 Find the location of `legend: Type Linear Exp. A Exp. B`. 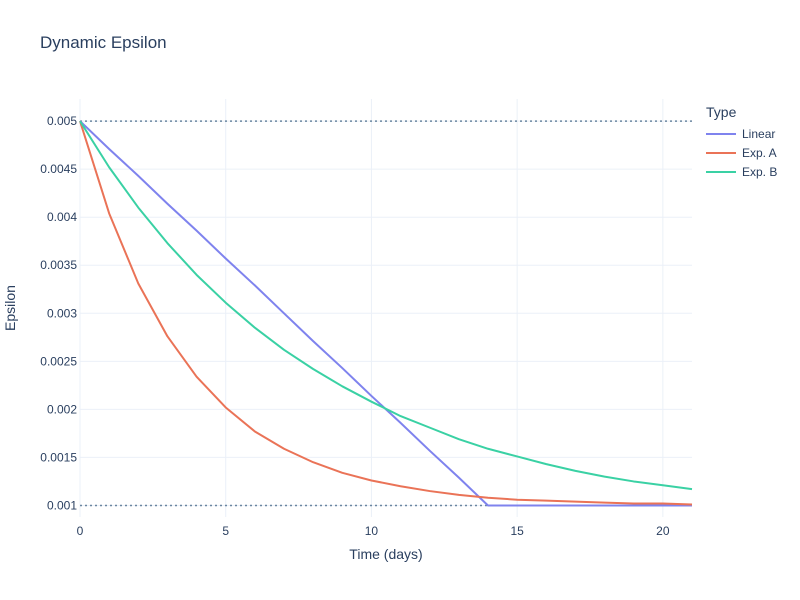

legend: Type Linear Exp. A Exp. B is located at coordinates (741, 142).